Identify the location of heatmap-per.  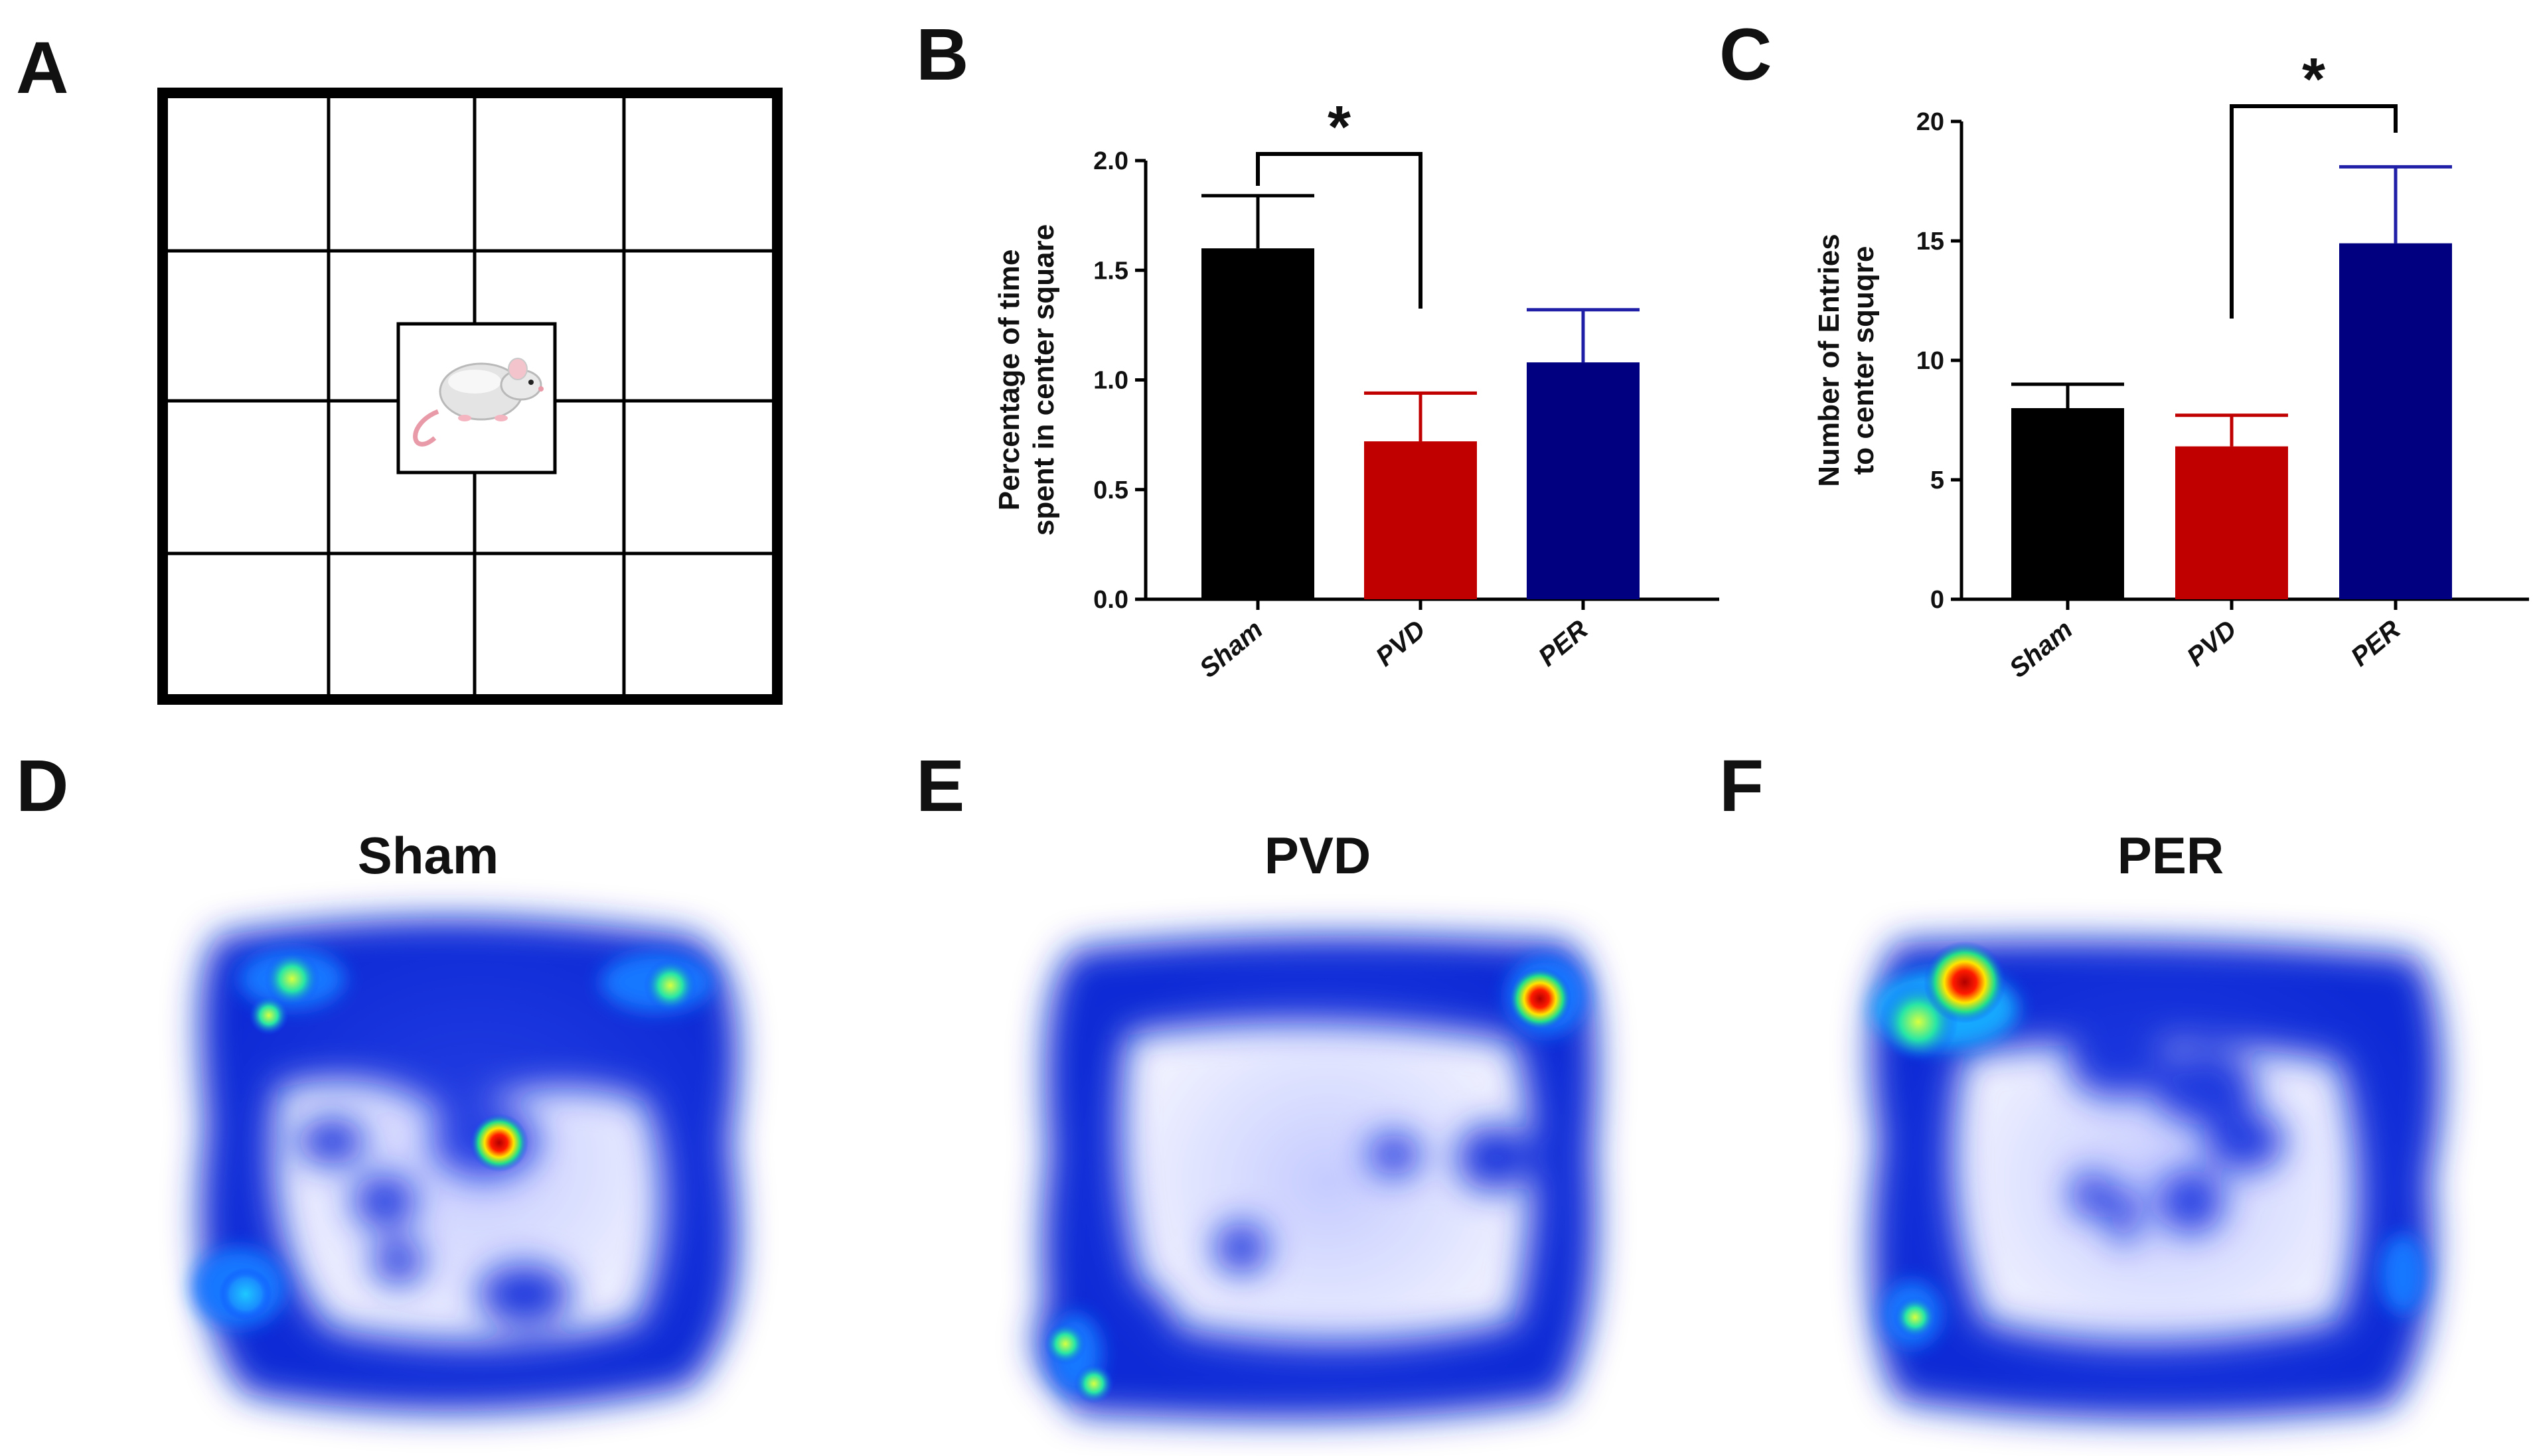
(2159, 1181).